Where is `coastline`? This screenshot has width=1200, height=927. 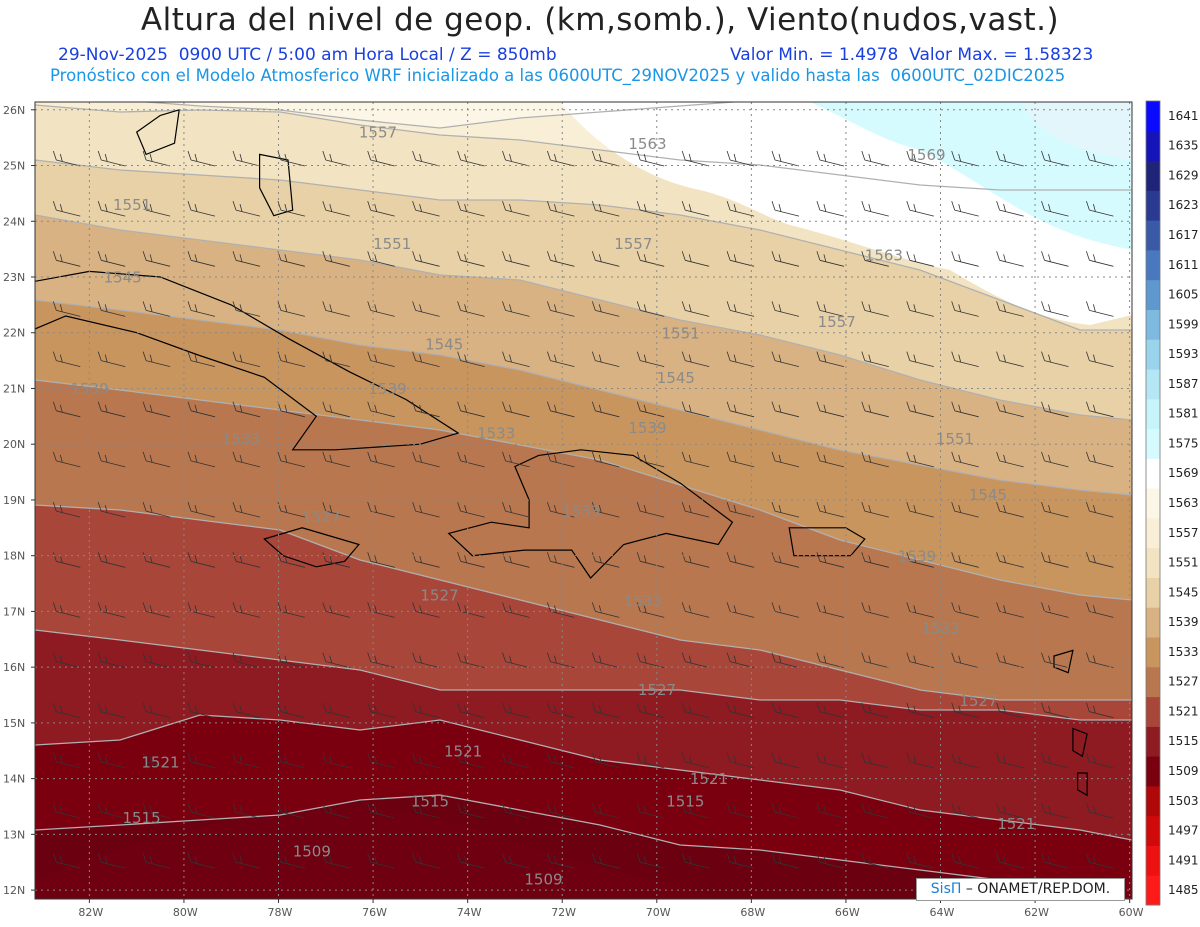 coastline is located at coordinates (827, 542).